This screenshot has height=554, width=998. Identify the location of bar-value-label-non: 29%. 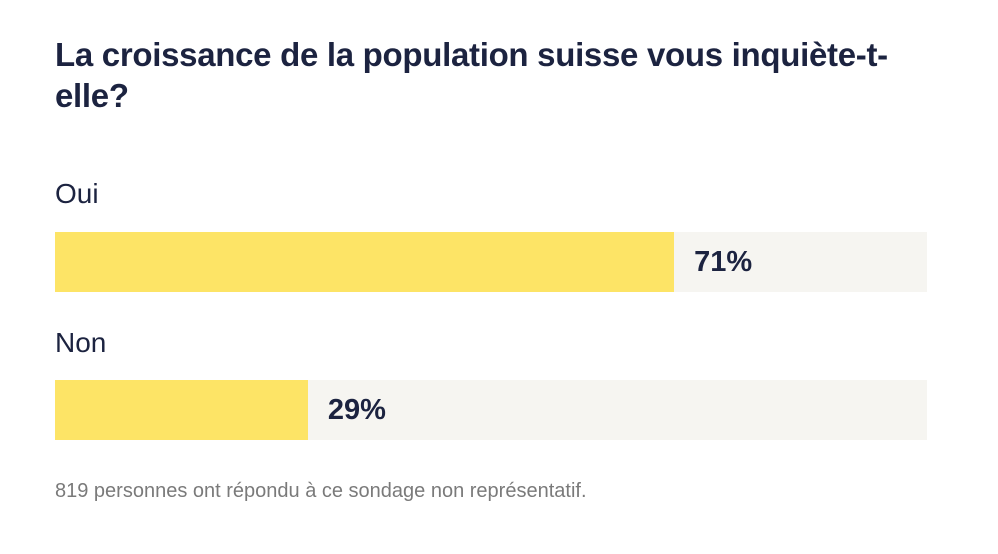
(356, 410).